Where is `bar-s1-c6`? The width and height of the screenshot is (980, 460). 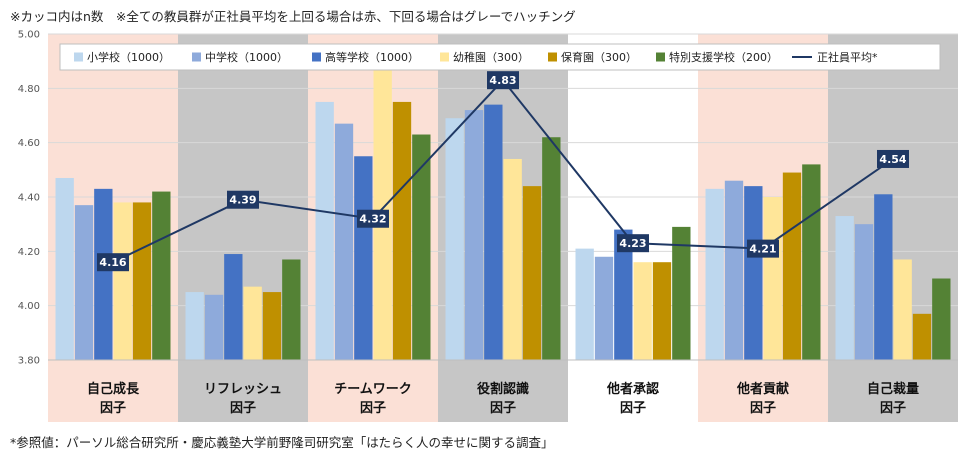
bar-s1-c6 is located at coordinates (714, 274).